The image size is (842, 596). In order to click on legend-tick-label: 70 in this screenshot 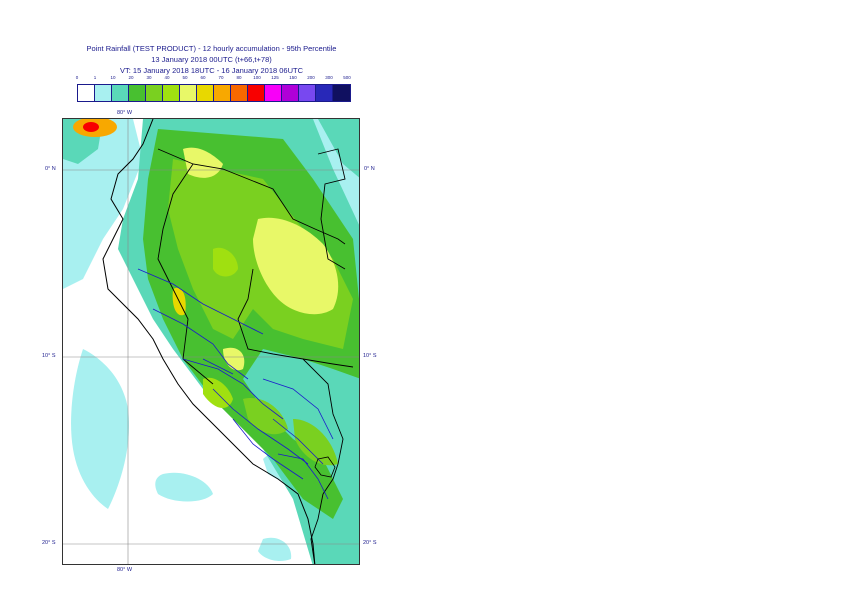, I will do `click(221, 77)`.